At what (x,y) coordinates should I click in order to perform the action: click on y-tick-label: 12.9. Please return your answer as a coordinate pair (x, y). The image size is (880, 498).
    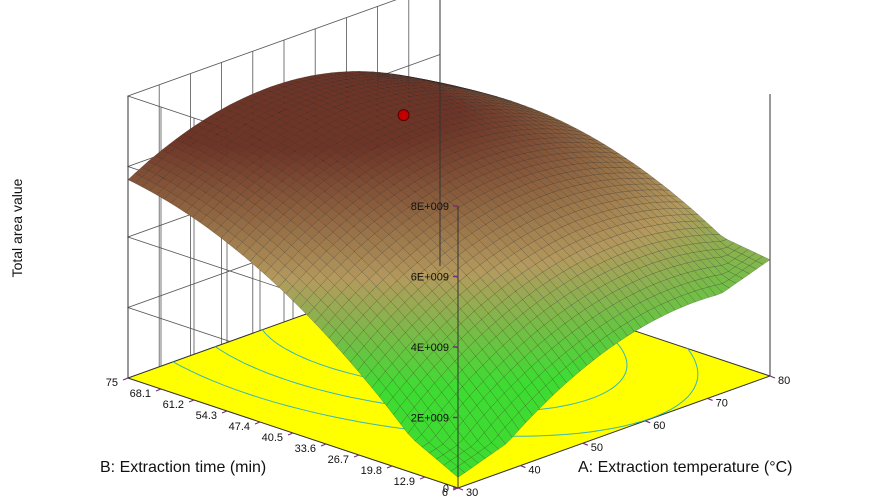
    Looking at the image, I should click on (404, 482).